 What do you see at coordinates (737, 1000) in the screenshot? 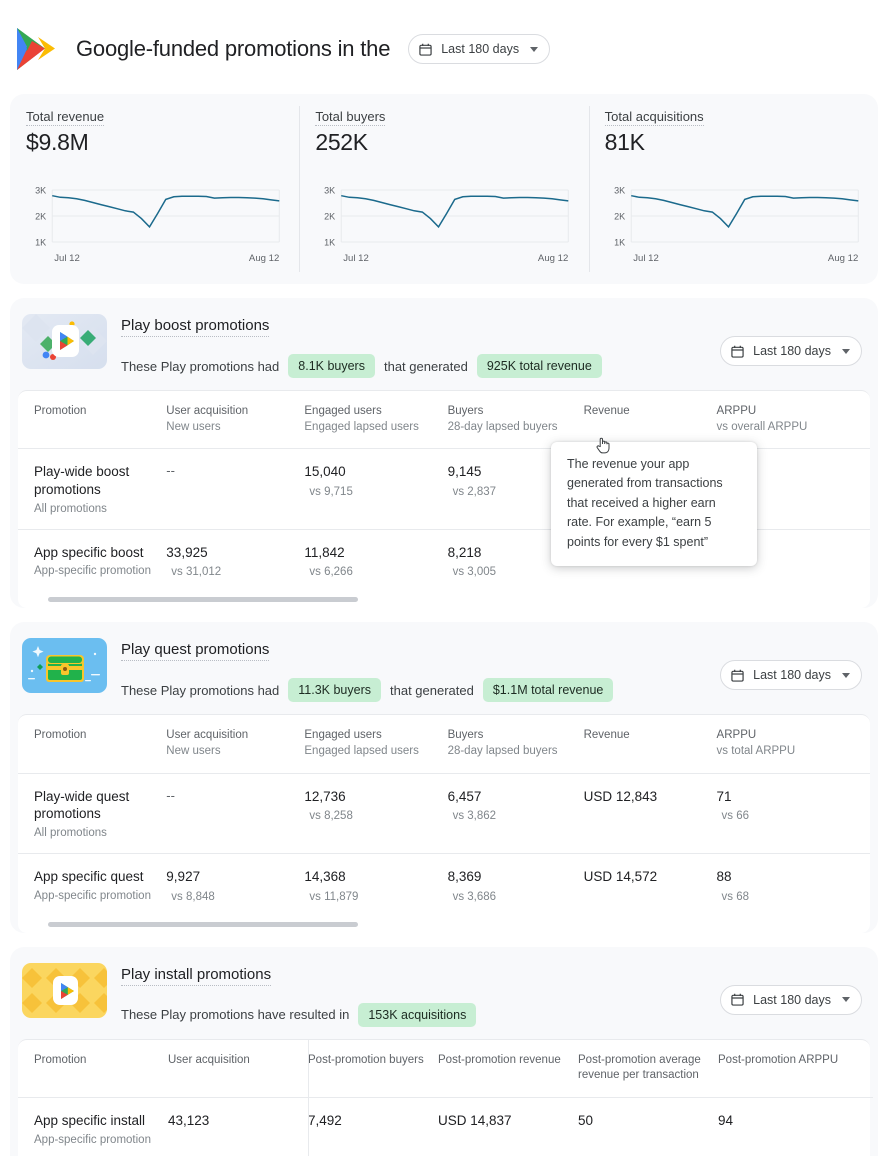
I see `calendar-icon` at bounding box center [737, 1000].